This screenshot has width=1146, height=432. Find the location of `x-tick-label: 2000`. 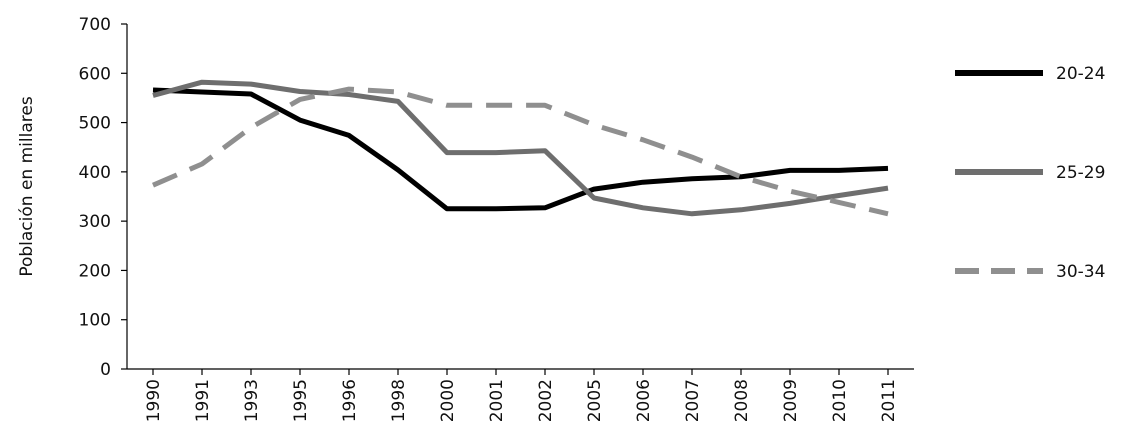

x-tick-label: 2000 is located at coordinates (448, 400).